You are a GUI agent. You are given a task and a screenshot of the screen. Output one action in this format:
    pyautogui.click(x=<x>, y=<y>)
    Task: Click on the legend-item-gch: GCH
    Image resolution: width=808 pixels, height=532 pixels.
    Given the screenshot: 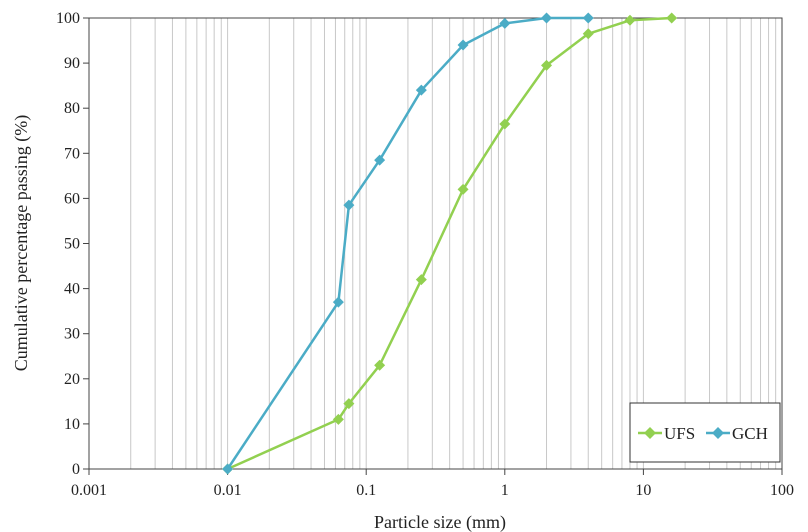 What is the action you would take?
    pyautogui.click(x=737, y=433)
    